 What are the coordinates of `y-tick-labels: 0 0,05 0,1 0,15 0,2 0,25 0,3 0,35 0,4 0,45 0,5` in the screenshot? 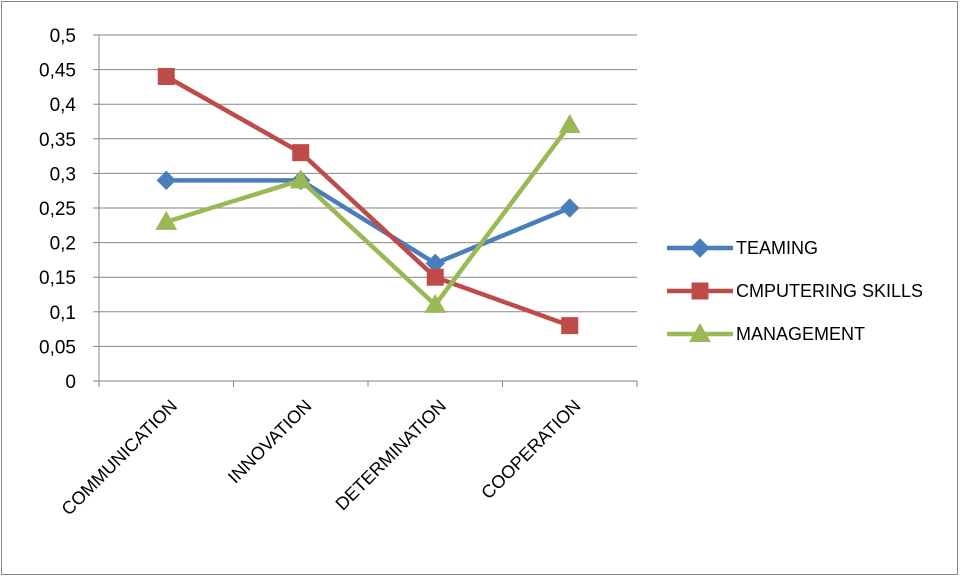 It's located at (57, 209).